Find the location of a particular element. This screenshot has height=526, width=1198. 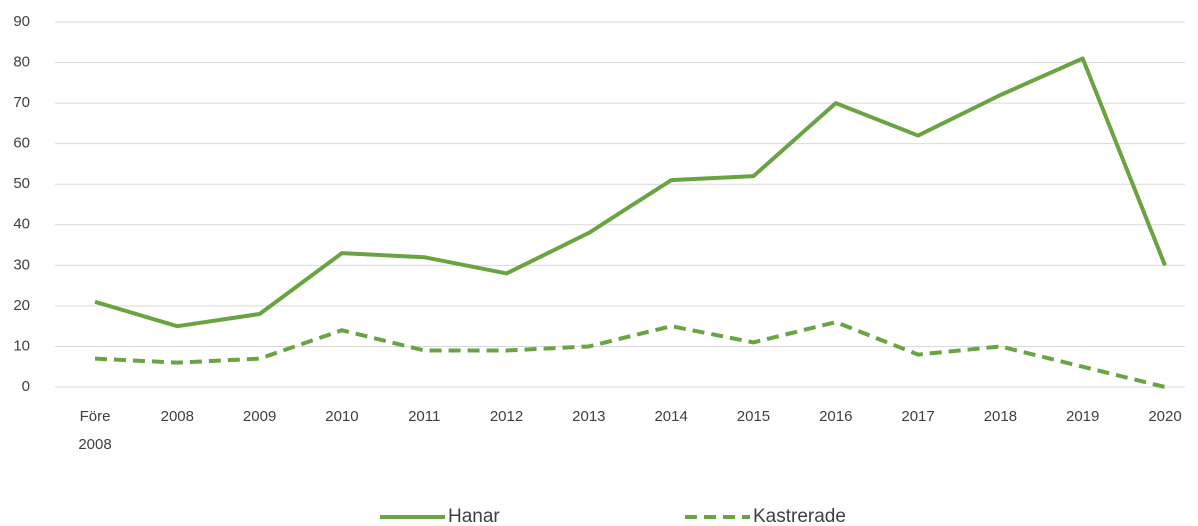

x-tick-label: 2008 is located at coordinates (177, 416).